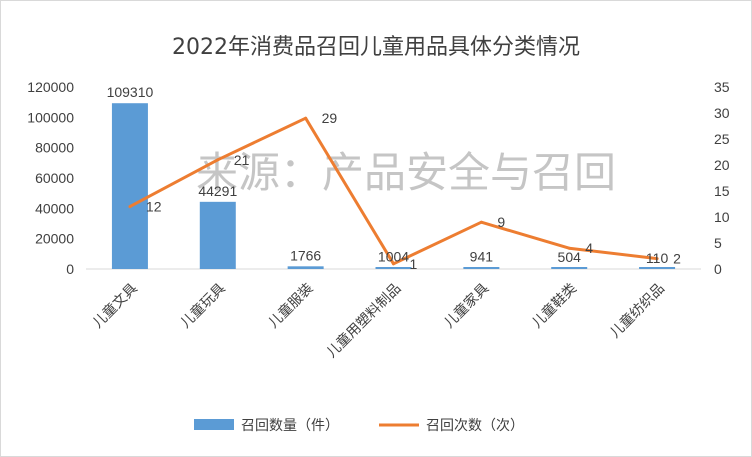 The height and width of the screenshot is (457, 752). Describe the element at coordinates (54, 208) in the screenshot. I see `left-axis-tick-label: 40000` at that location.